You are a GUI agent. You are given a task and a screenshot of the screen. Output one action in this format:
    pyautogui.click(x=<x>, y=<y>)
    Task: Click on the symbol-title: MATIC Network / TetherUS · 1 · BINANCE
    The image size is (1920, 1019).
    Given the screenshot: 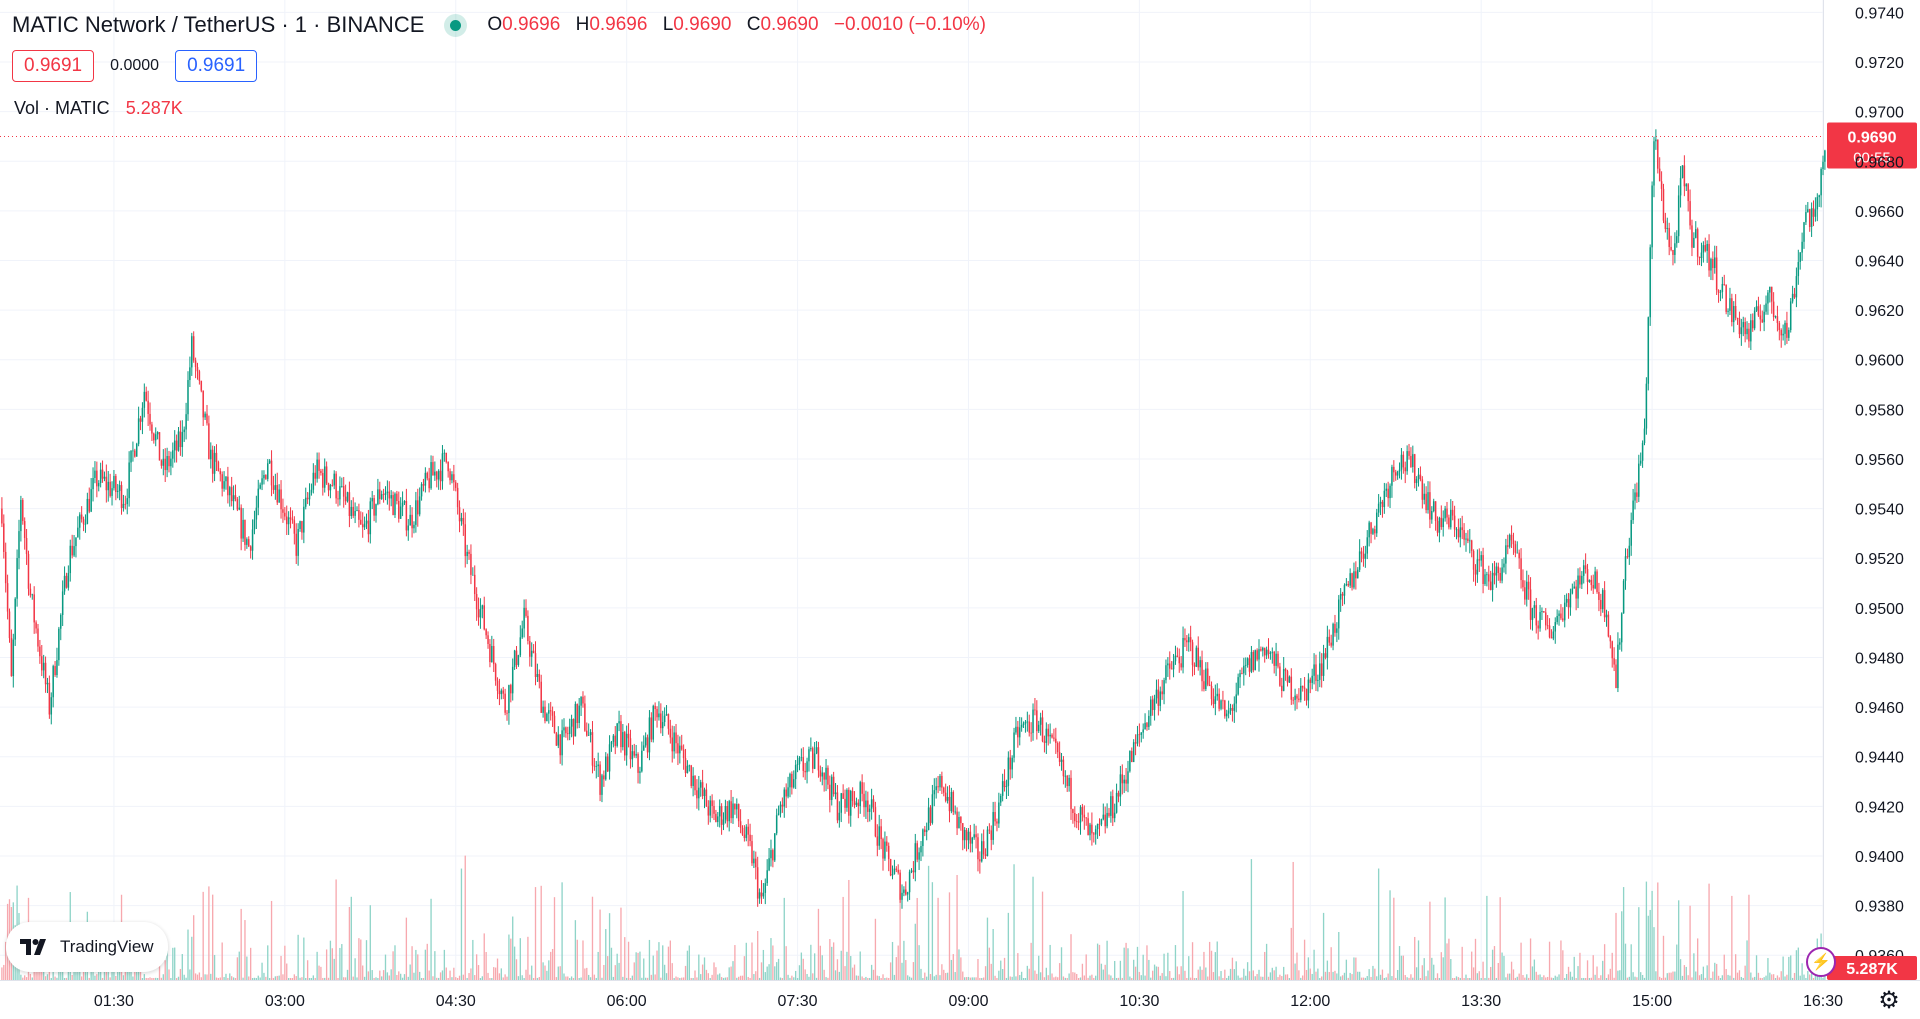 What is the action you would take?
    pyautogui.click(x=218, y=24)
    